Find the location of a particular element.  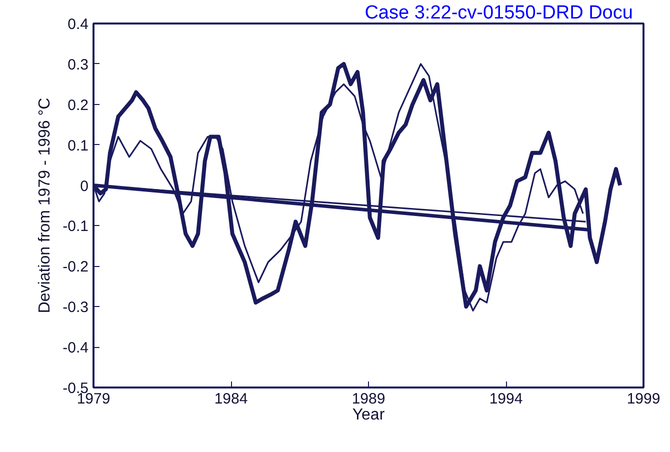

y-tick-label: -0.1 is located at coordinates (75, 227).